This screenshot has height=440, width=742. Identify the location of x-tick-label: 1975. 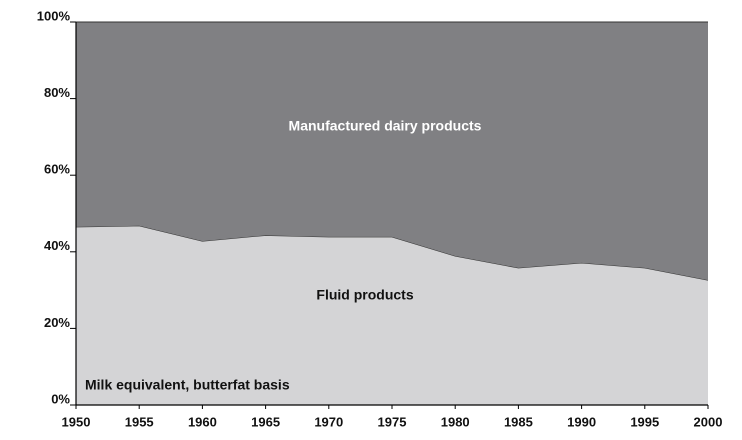
(392, 421).